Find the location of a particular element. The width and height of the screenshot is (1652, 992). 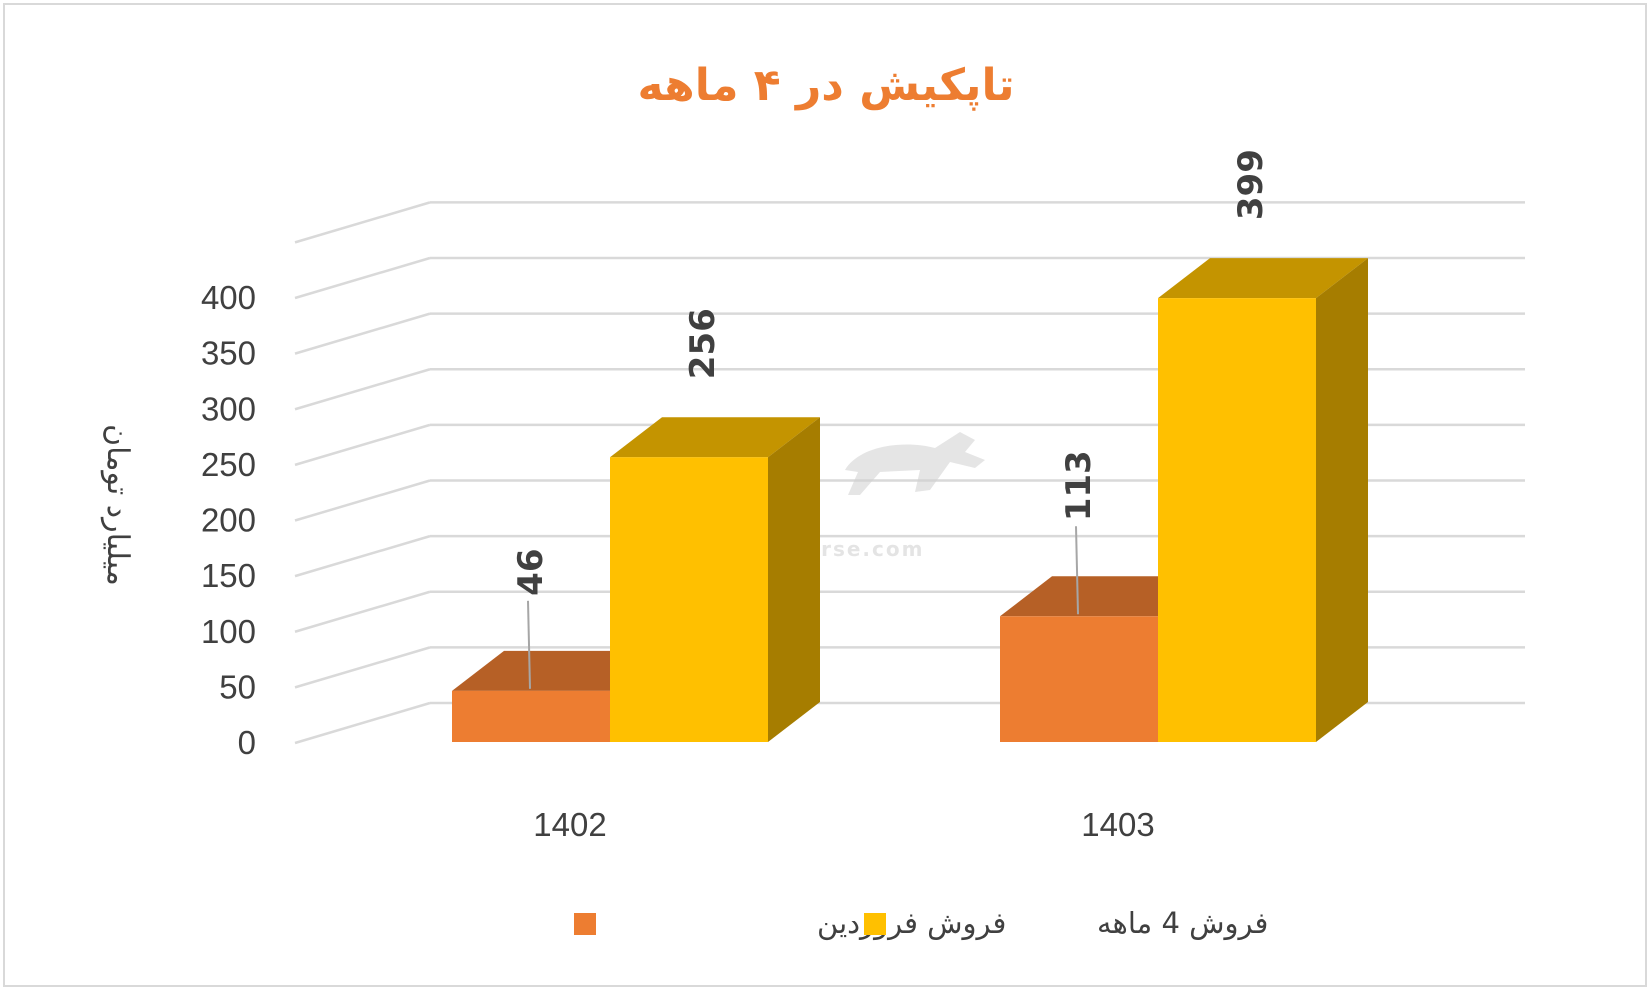

data-label: 46 is located at coordinates (531, 618).